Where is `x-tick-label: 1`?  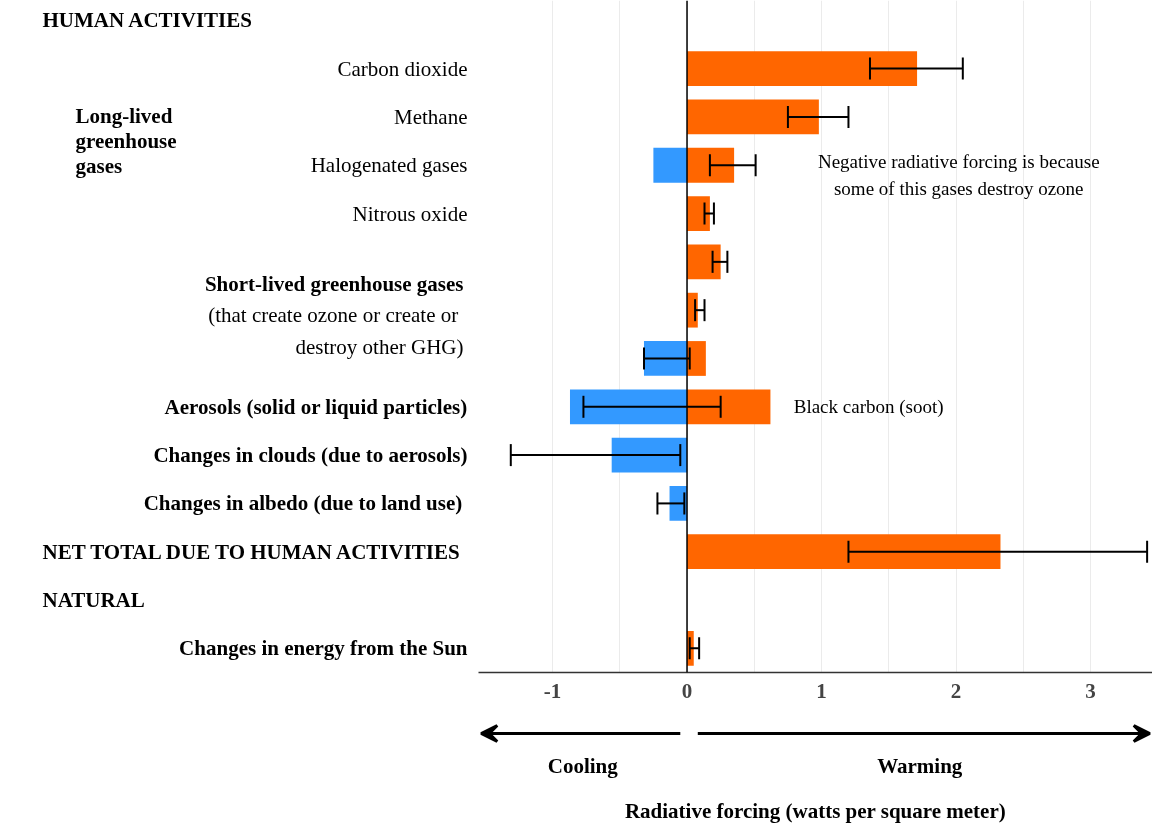 x-tick-label: 1 is located at coordinates (821, 690).